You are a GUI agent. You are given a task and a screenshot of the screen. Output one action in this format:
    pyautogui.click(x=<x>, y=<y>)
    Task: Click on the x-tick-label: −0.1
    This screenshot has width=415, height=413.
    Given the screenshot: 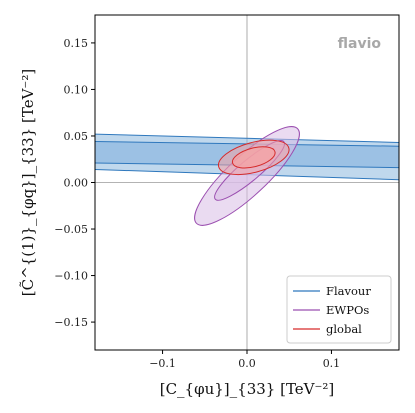 What is the action you would take?
    pyautogui.click(x=162, y=363)
    